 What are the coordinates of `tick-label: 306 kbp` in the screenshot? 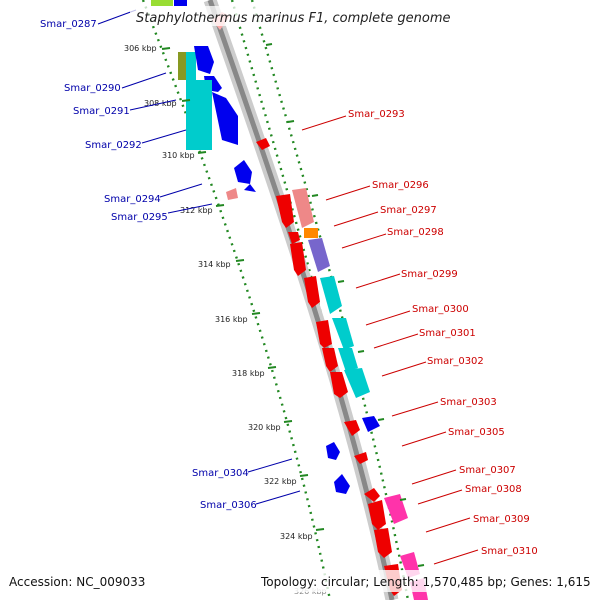 It's located at (140, 48).